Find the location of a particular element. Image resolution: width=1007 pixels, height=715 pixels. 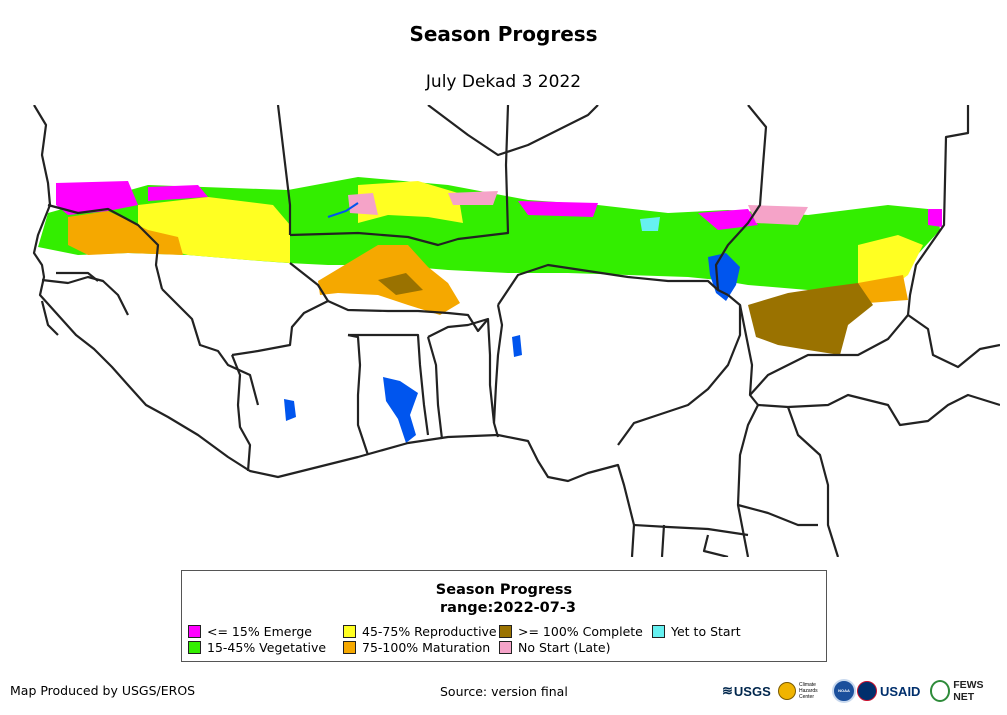

legend-range: range:2022-07-3 is located at coordinates (508, 608).